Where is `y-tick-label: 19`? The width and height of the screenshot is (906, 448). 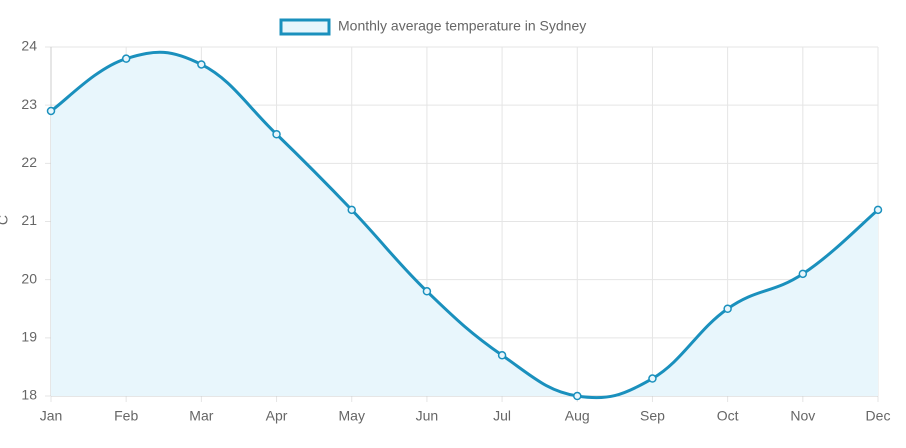 y-tick-label: 19 is located at coordinates (29, 337).